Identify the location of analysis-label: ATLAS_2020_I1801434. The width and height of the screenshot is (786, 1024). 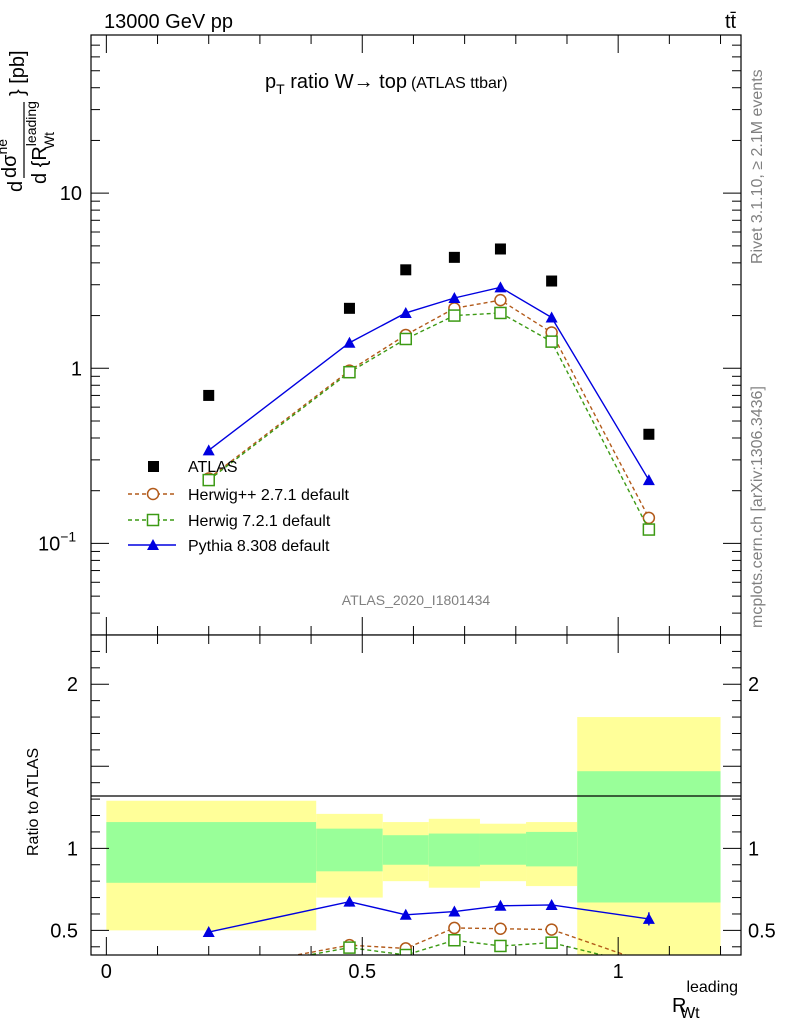
(416, 600).